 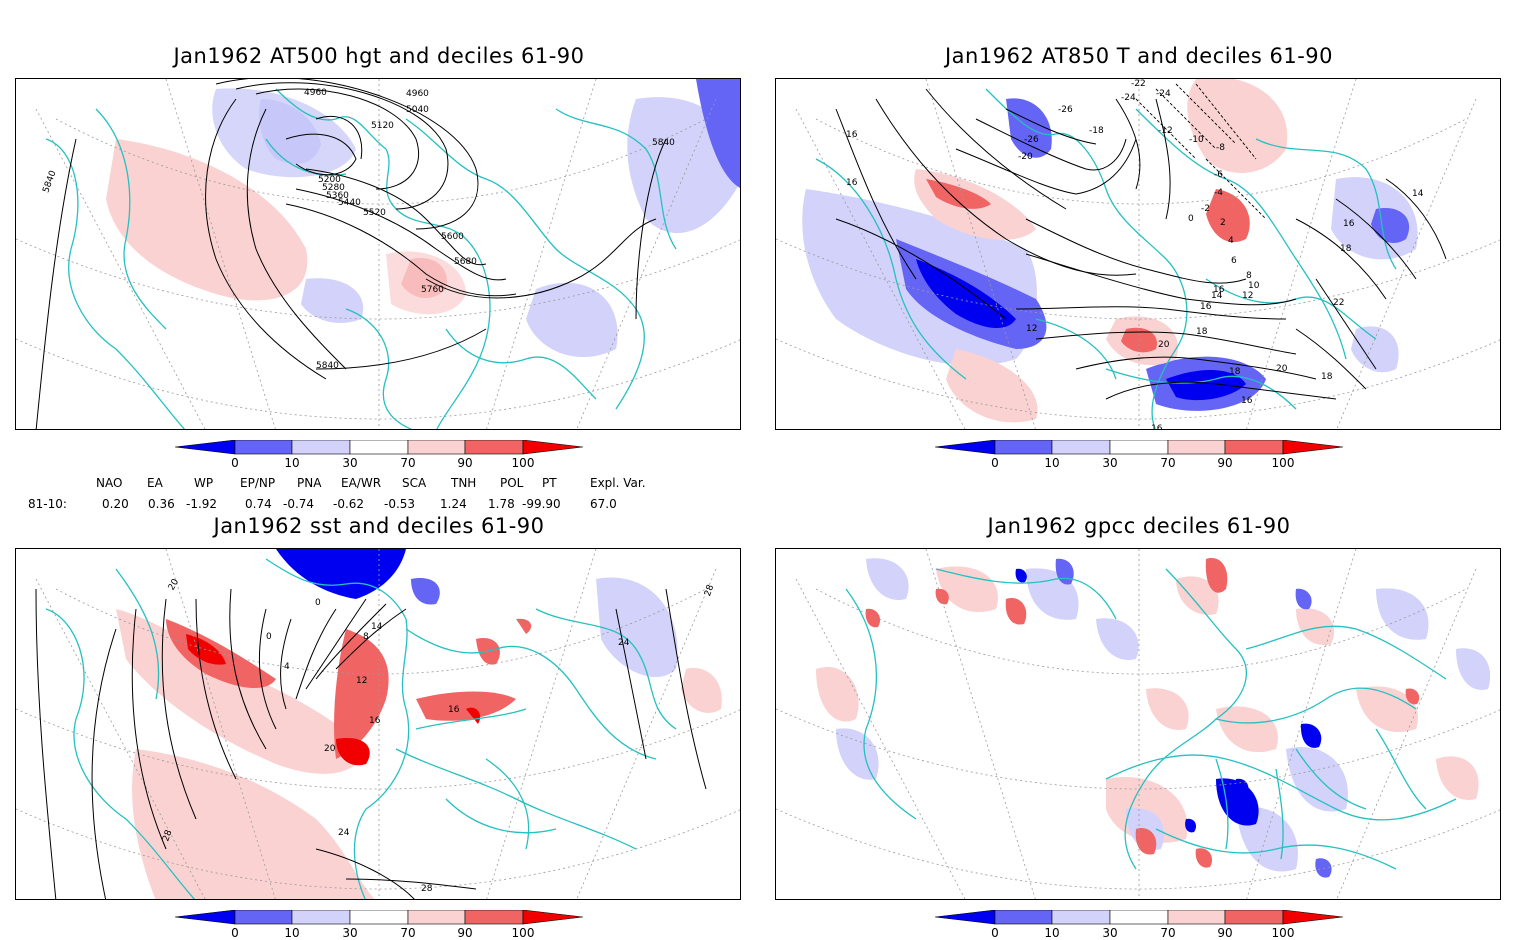 What do you see at coordinates (374, 213) in the screenshot?
I see `contour-label: 5520` at bounding box center [374, 213].